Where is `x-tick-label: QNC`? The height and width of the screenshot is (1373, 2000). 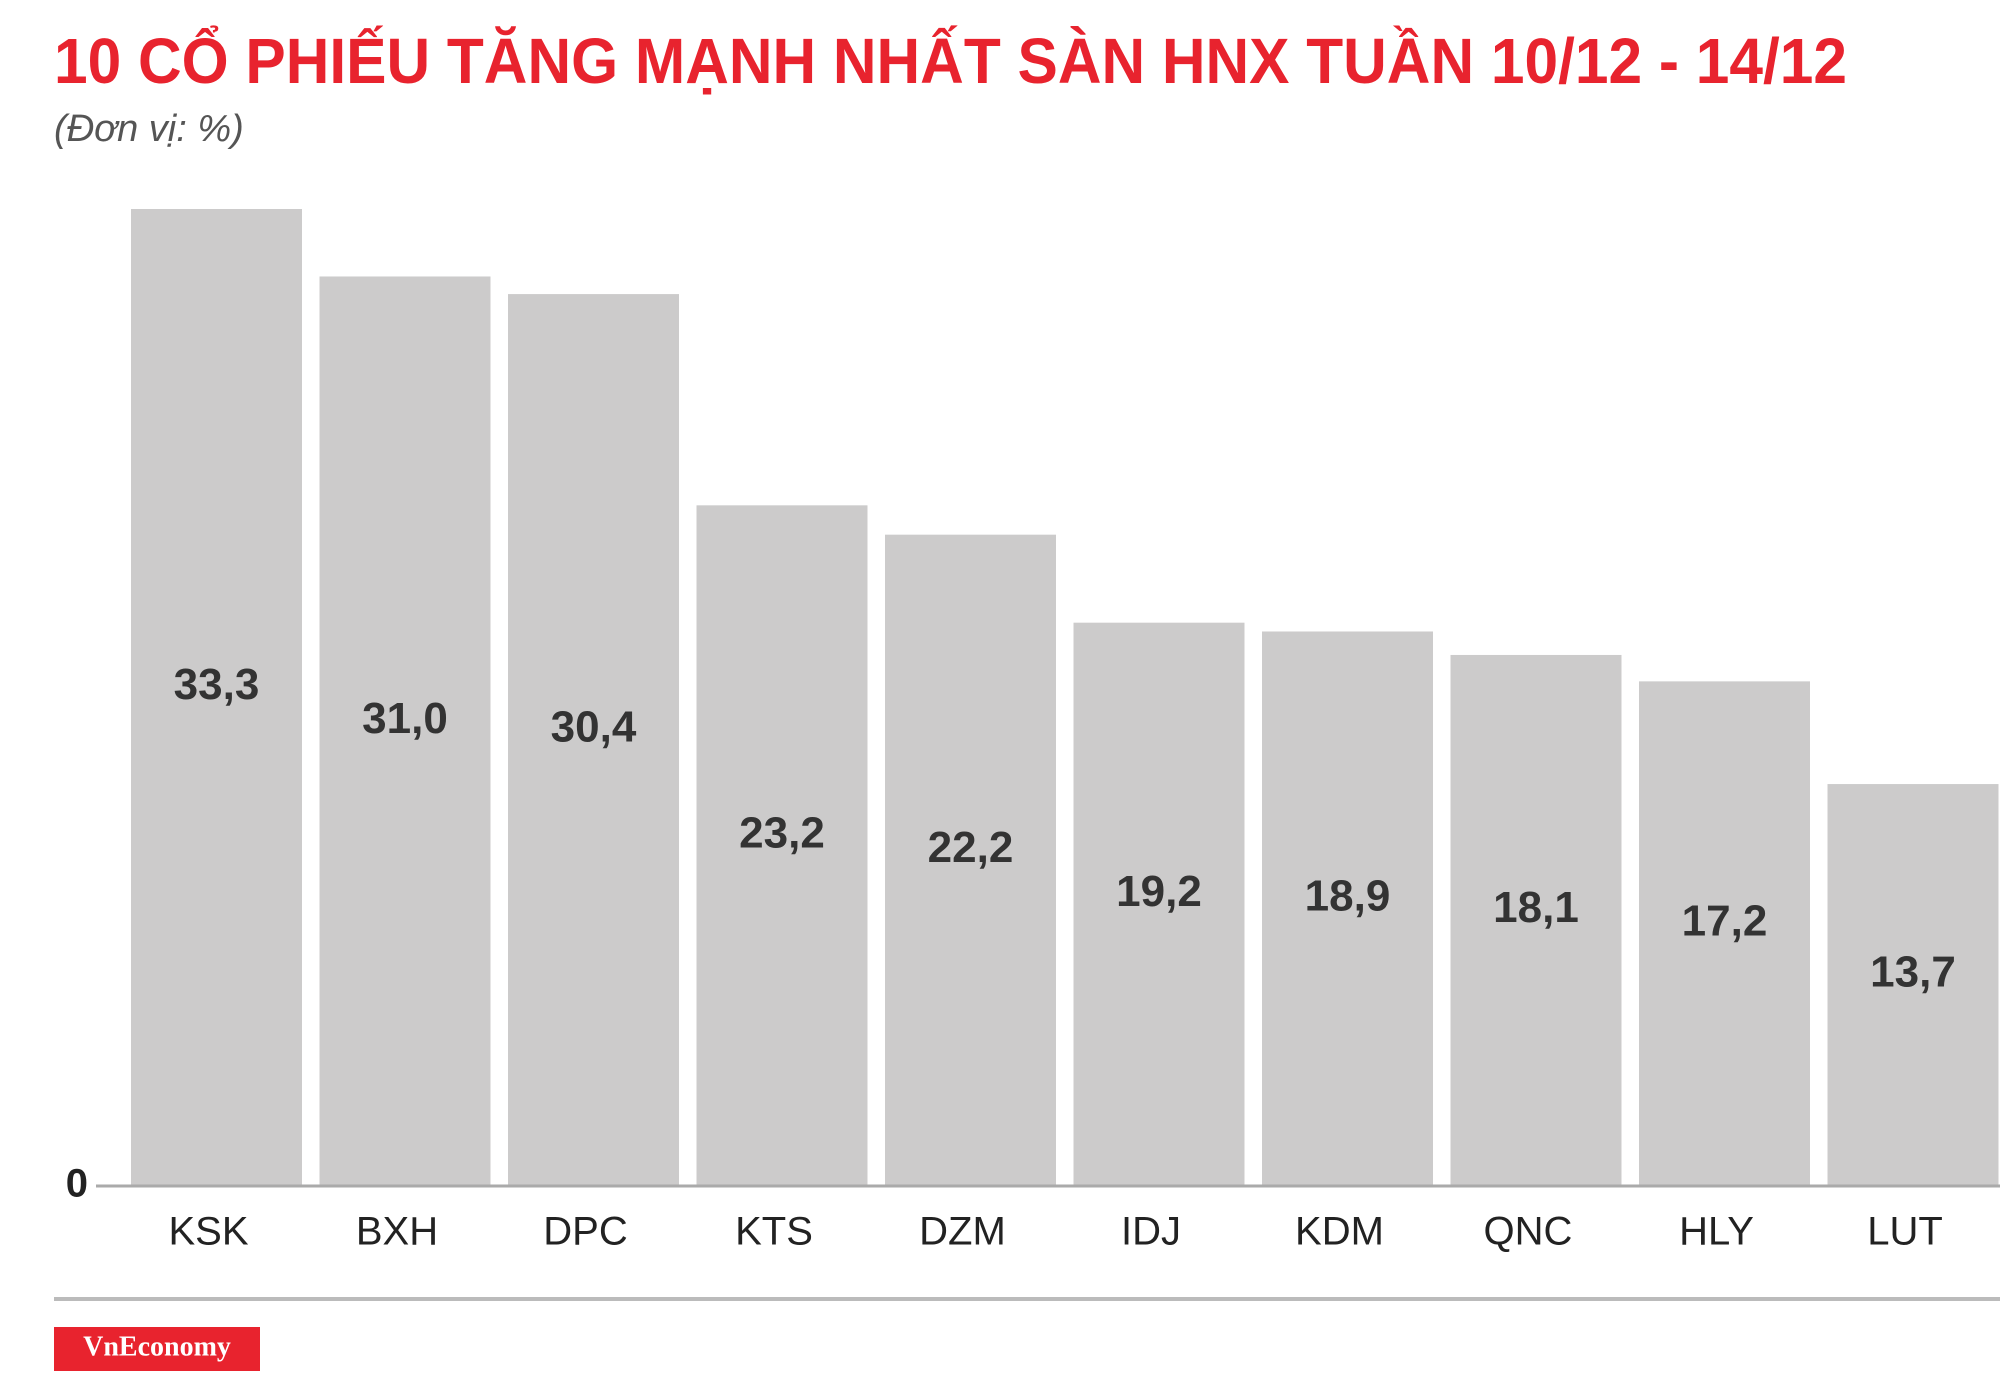 x-tick-label: QNC is located at coordinates (1528, 1232).